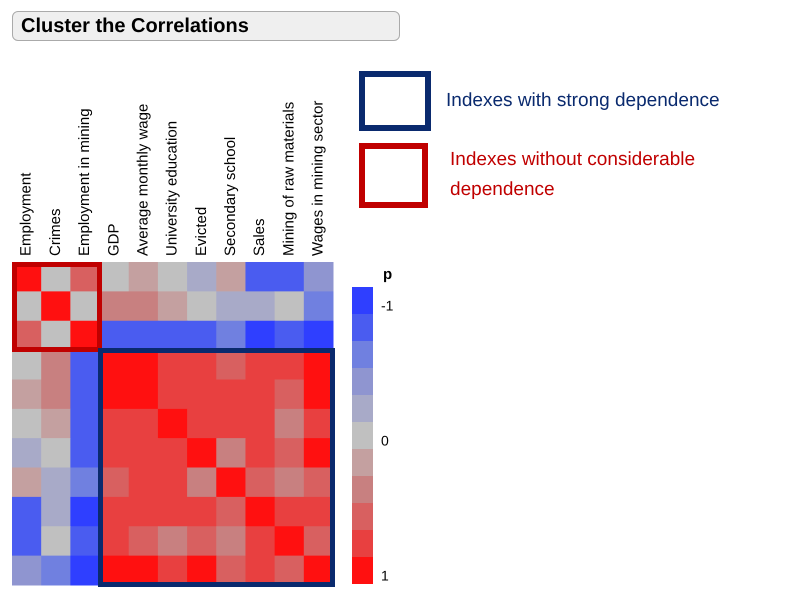 This screenshot has height=590, width=792. What do you see at coordinates (289, 179) in the screenshot?
I see `x-tick-label: Mining of raw materials` at bounding box center [289, 179].